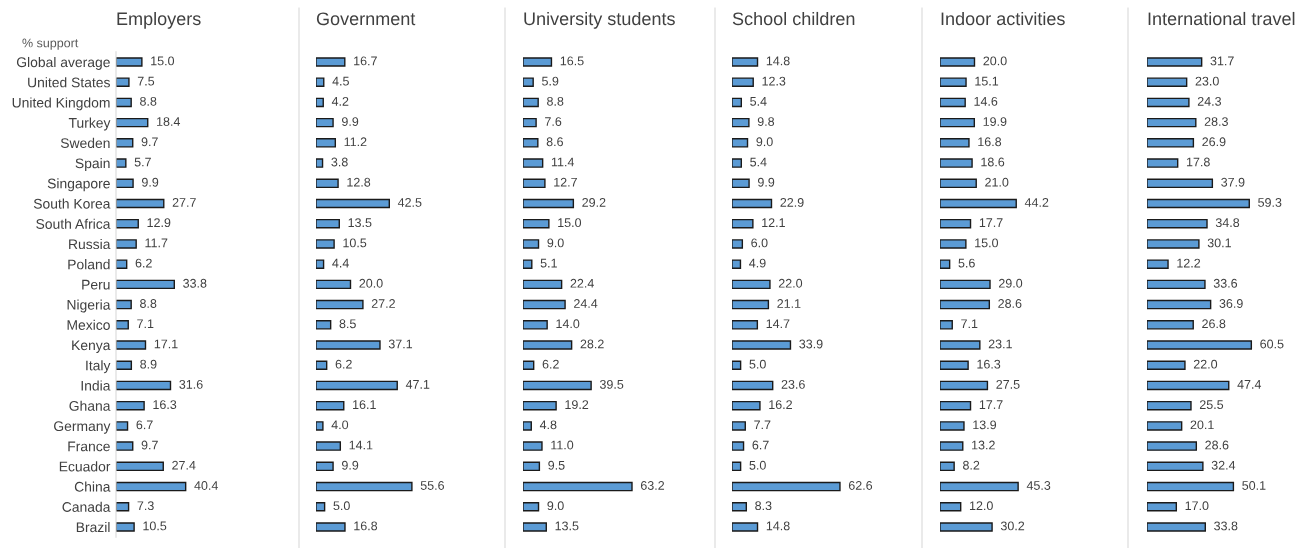 The width and height of the screenshot is (1306, 548). What do you see at coordinates (1003, 18) in the screenshot?
I see `chart-title: Indoor activities` at bounding box center [1003, 18].